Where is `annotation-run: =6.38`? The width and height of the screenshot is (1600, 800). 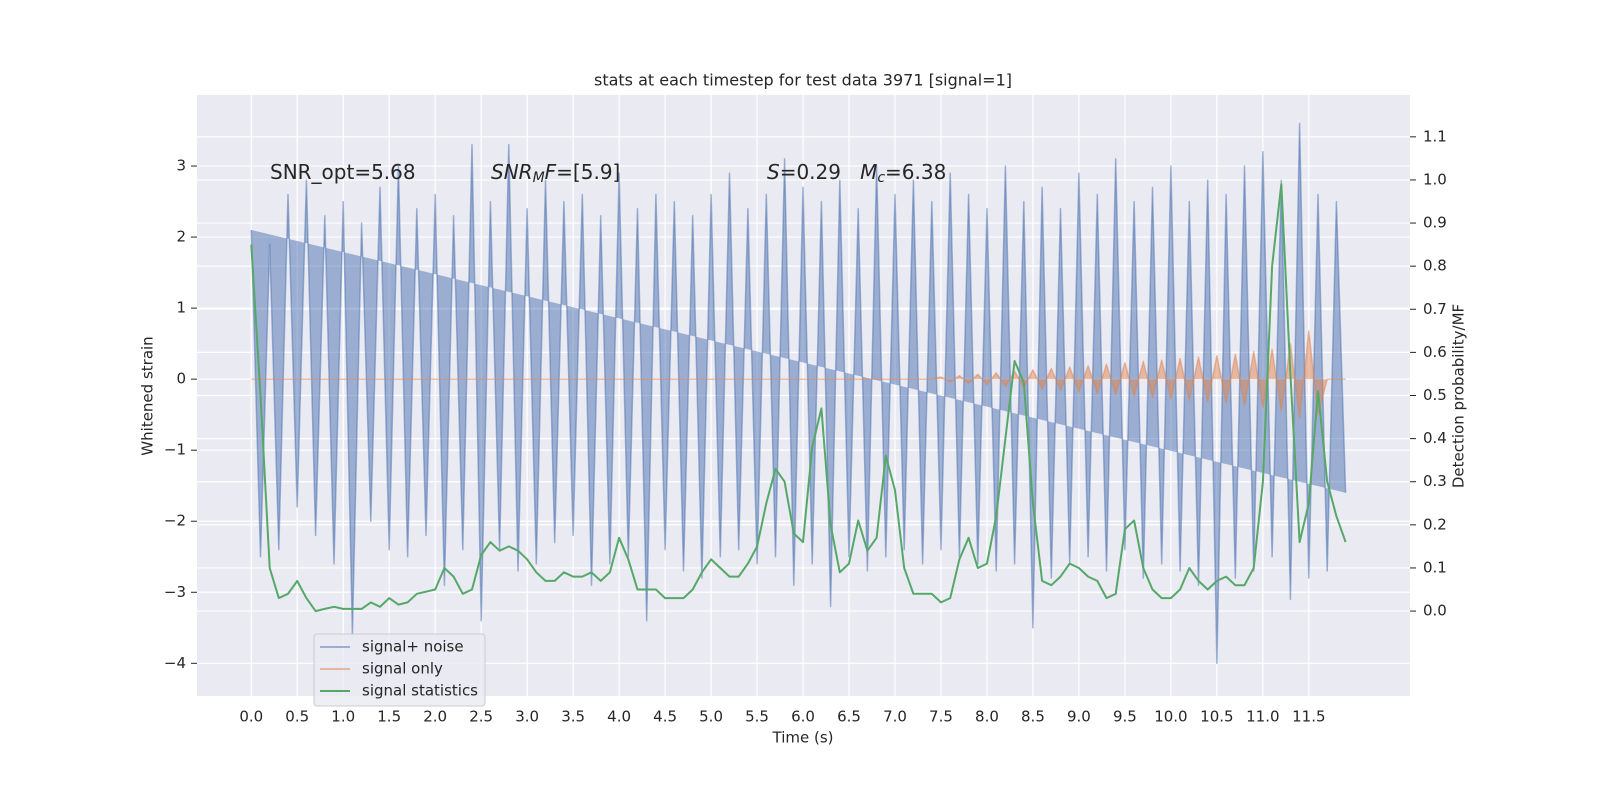 annotation-run: =6.38 is located at coordinates (915, 172).